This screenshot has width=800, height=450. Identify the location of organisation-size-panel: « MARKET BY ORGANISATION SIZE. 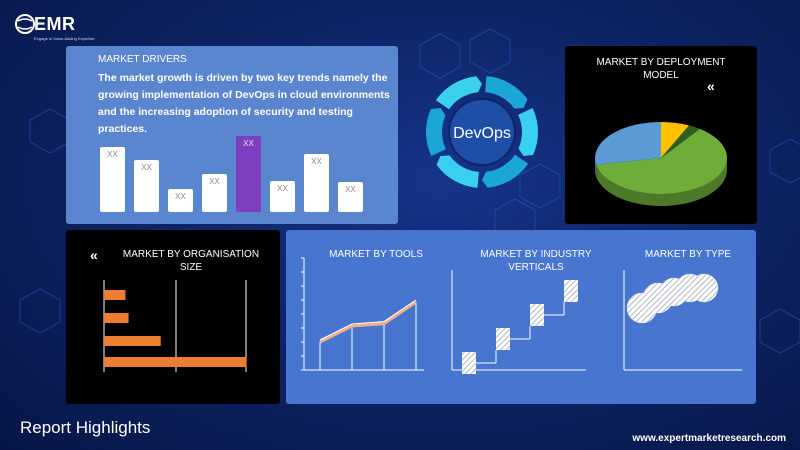
(173, 317).